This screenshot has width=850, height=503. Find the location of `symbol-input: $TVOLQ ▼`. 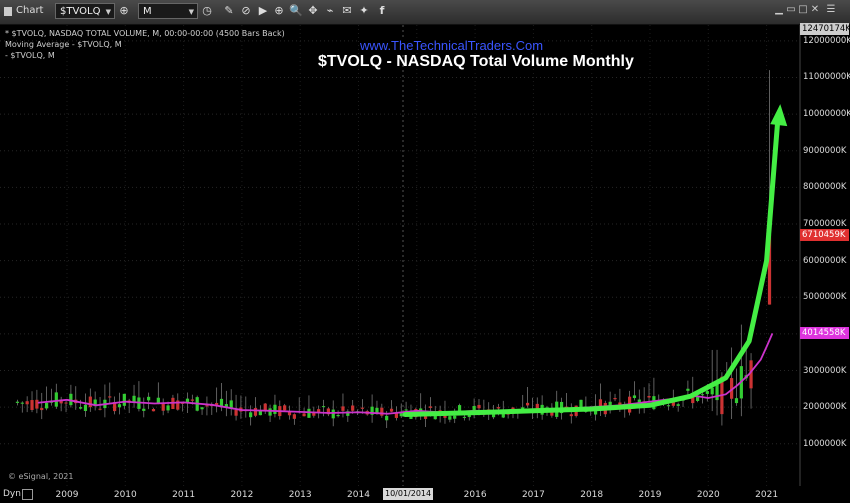

symbol-input: $TVOLQ ▼ is located at coordinates (85, 11).